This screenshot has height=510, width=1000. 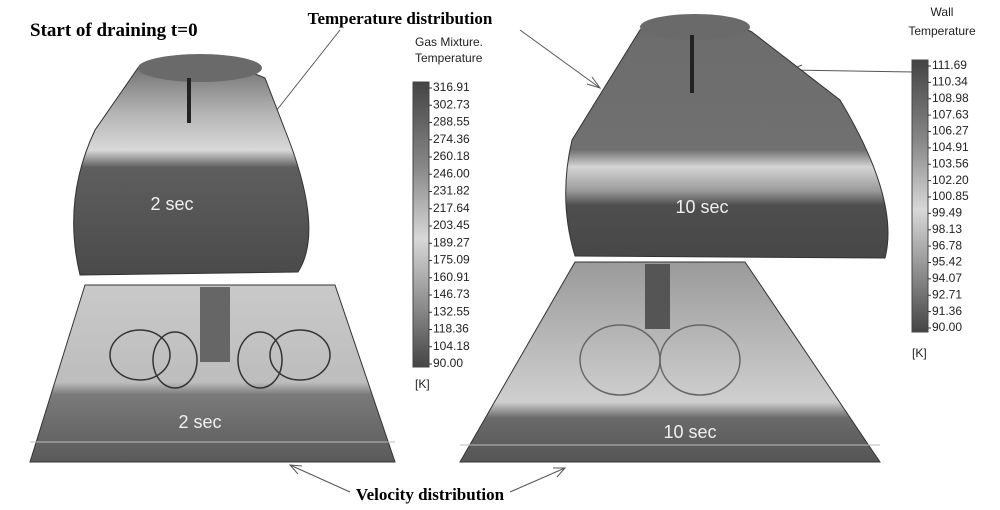 I want to click on legend-label: 110.34, so click(x=950, y=82).